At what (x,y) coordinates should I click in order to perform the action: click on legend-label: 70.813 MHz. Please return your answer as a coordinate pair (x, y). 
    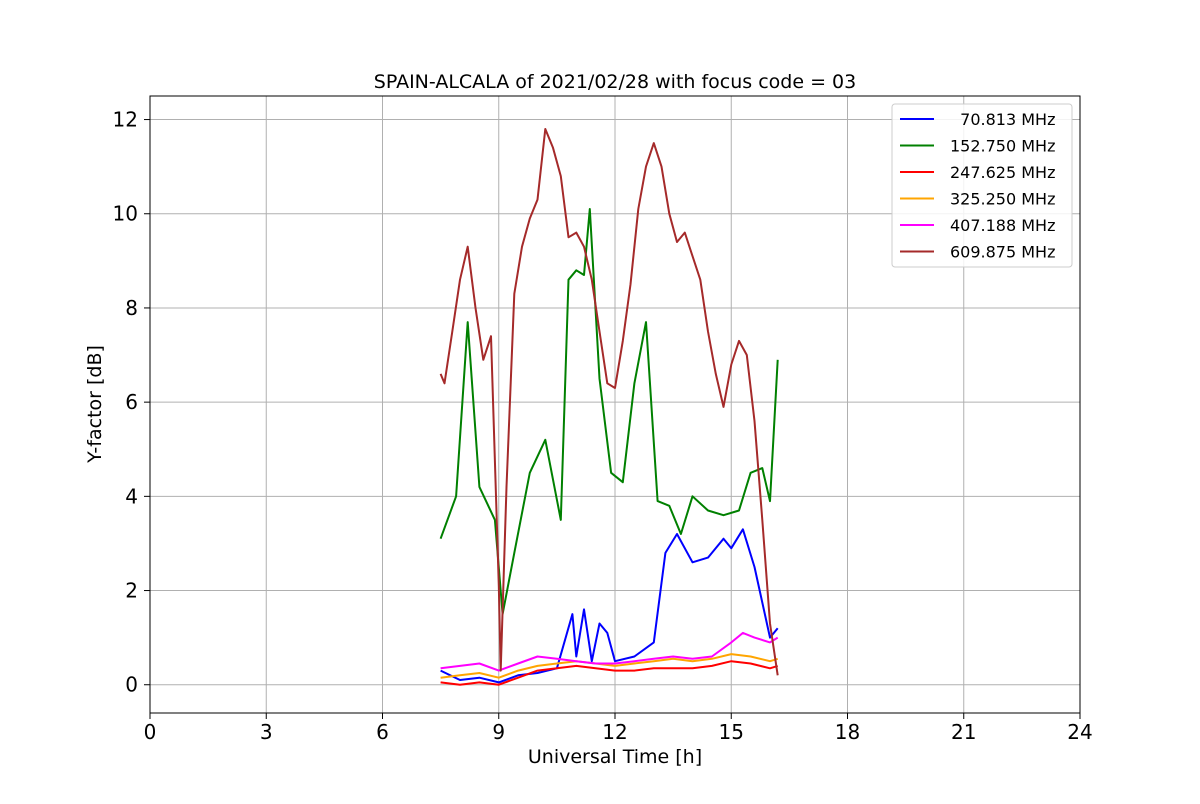
    Looking at the image, I should click on (1002, 119).